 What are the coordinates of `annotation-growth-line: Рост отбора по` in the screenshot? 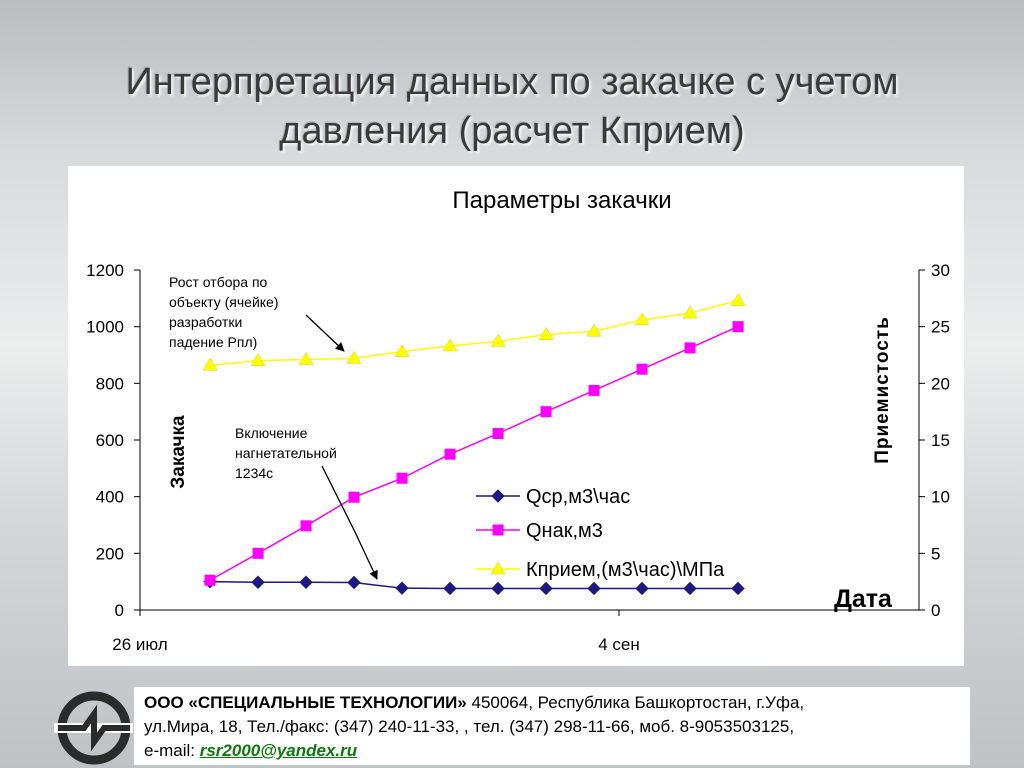 It's located at (218, 282).